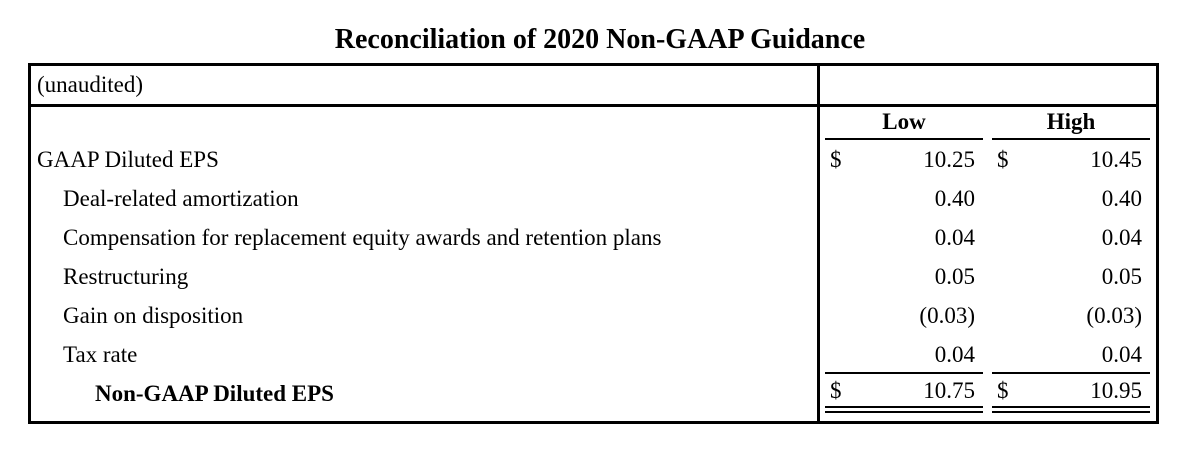 This screenshot has height=464, width=1200. I want to click on table-row-restructuring: Restructuring 0.05 0.05, so click(593, 276).